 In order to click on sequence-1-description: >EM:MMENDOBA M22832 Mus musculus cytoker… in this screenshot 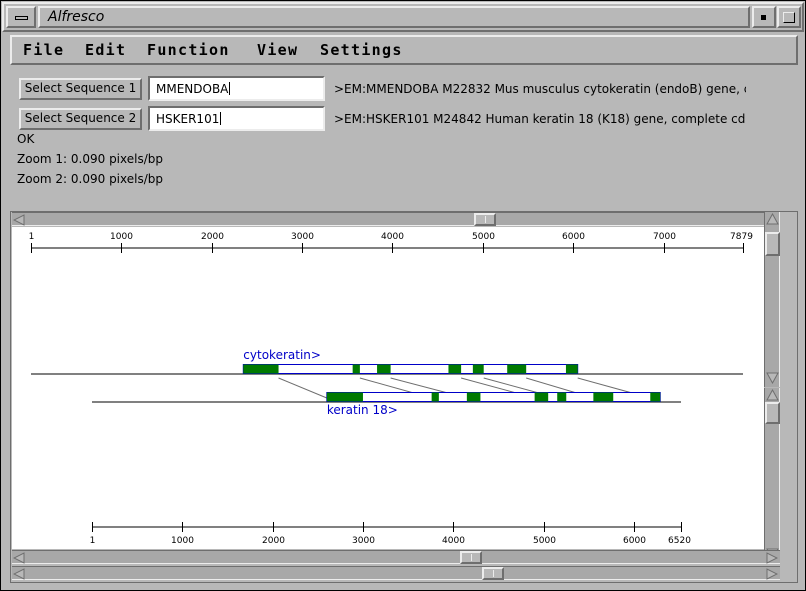, I will do `click(540, 89)`.